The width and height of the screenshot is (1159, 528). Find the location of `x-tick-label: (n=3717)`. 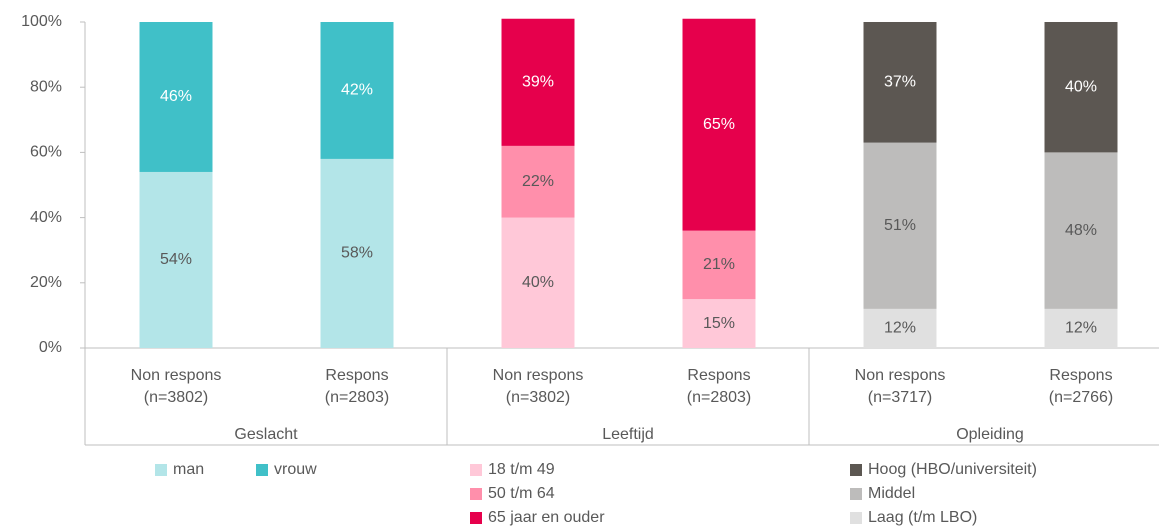

x-tick-label: (n=3717) is located at coordinates (900, 397).